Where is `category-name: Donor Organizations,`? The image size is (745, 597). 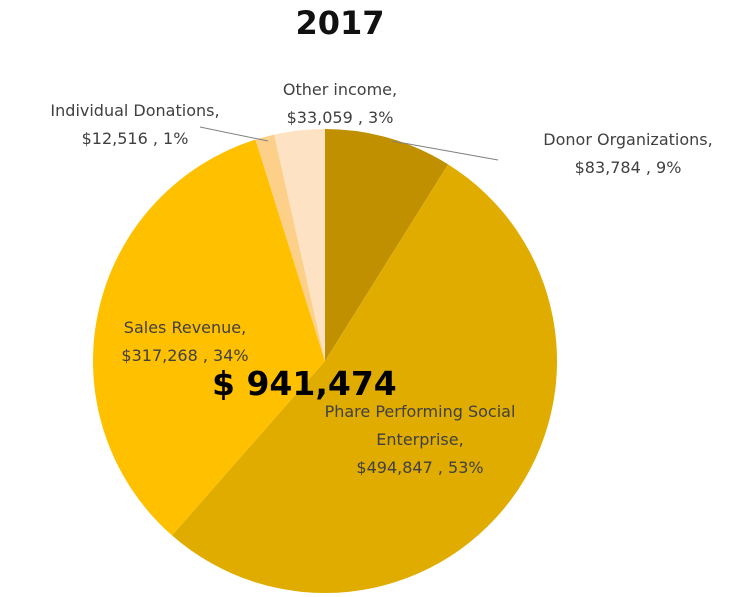
category-name: Donor Organizations, is located at coordinates (628, 139).